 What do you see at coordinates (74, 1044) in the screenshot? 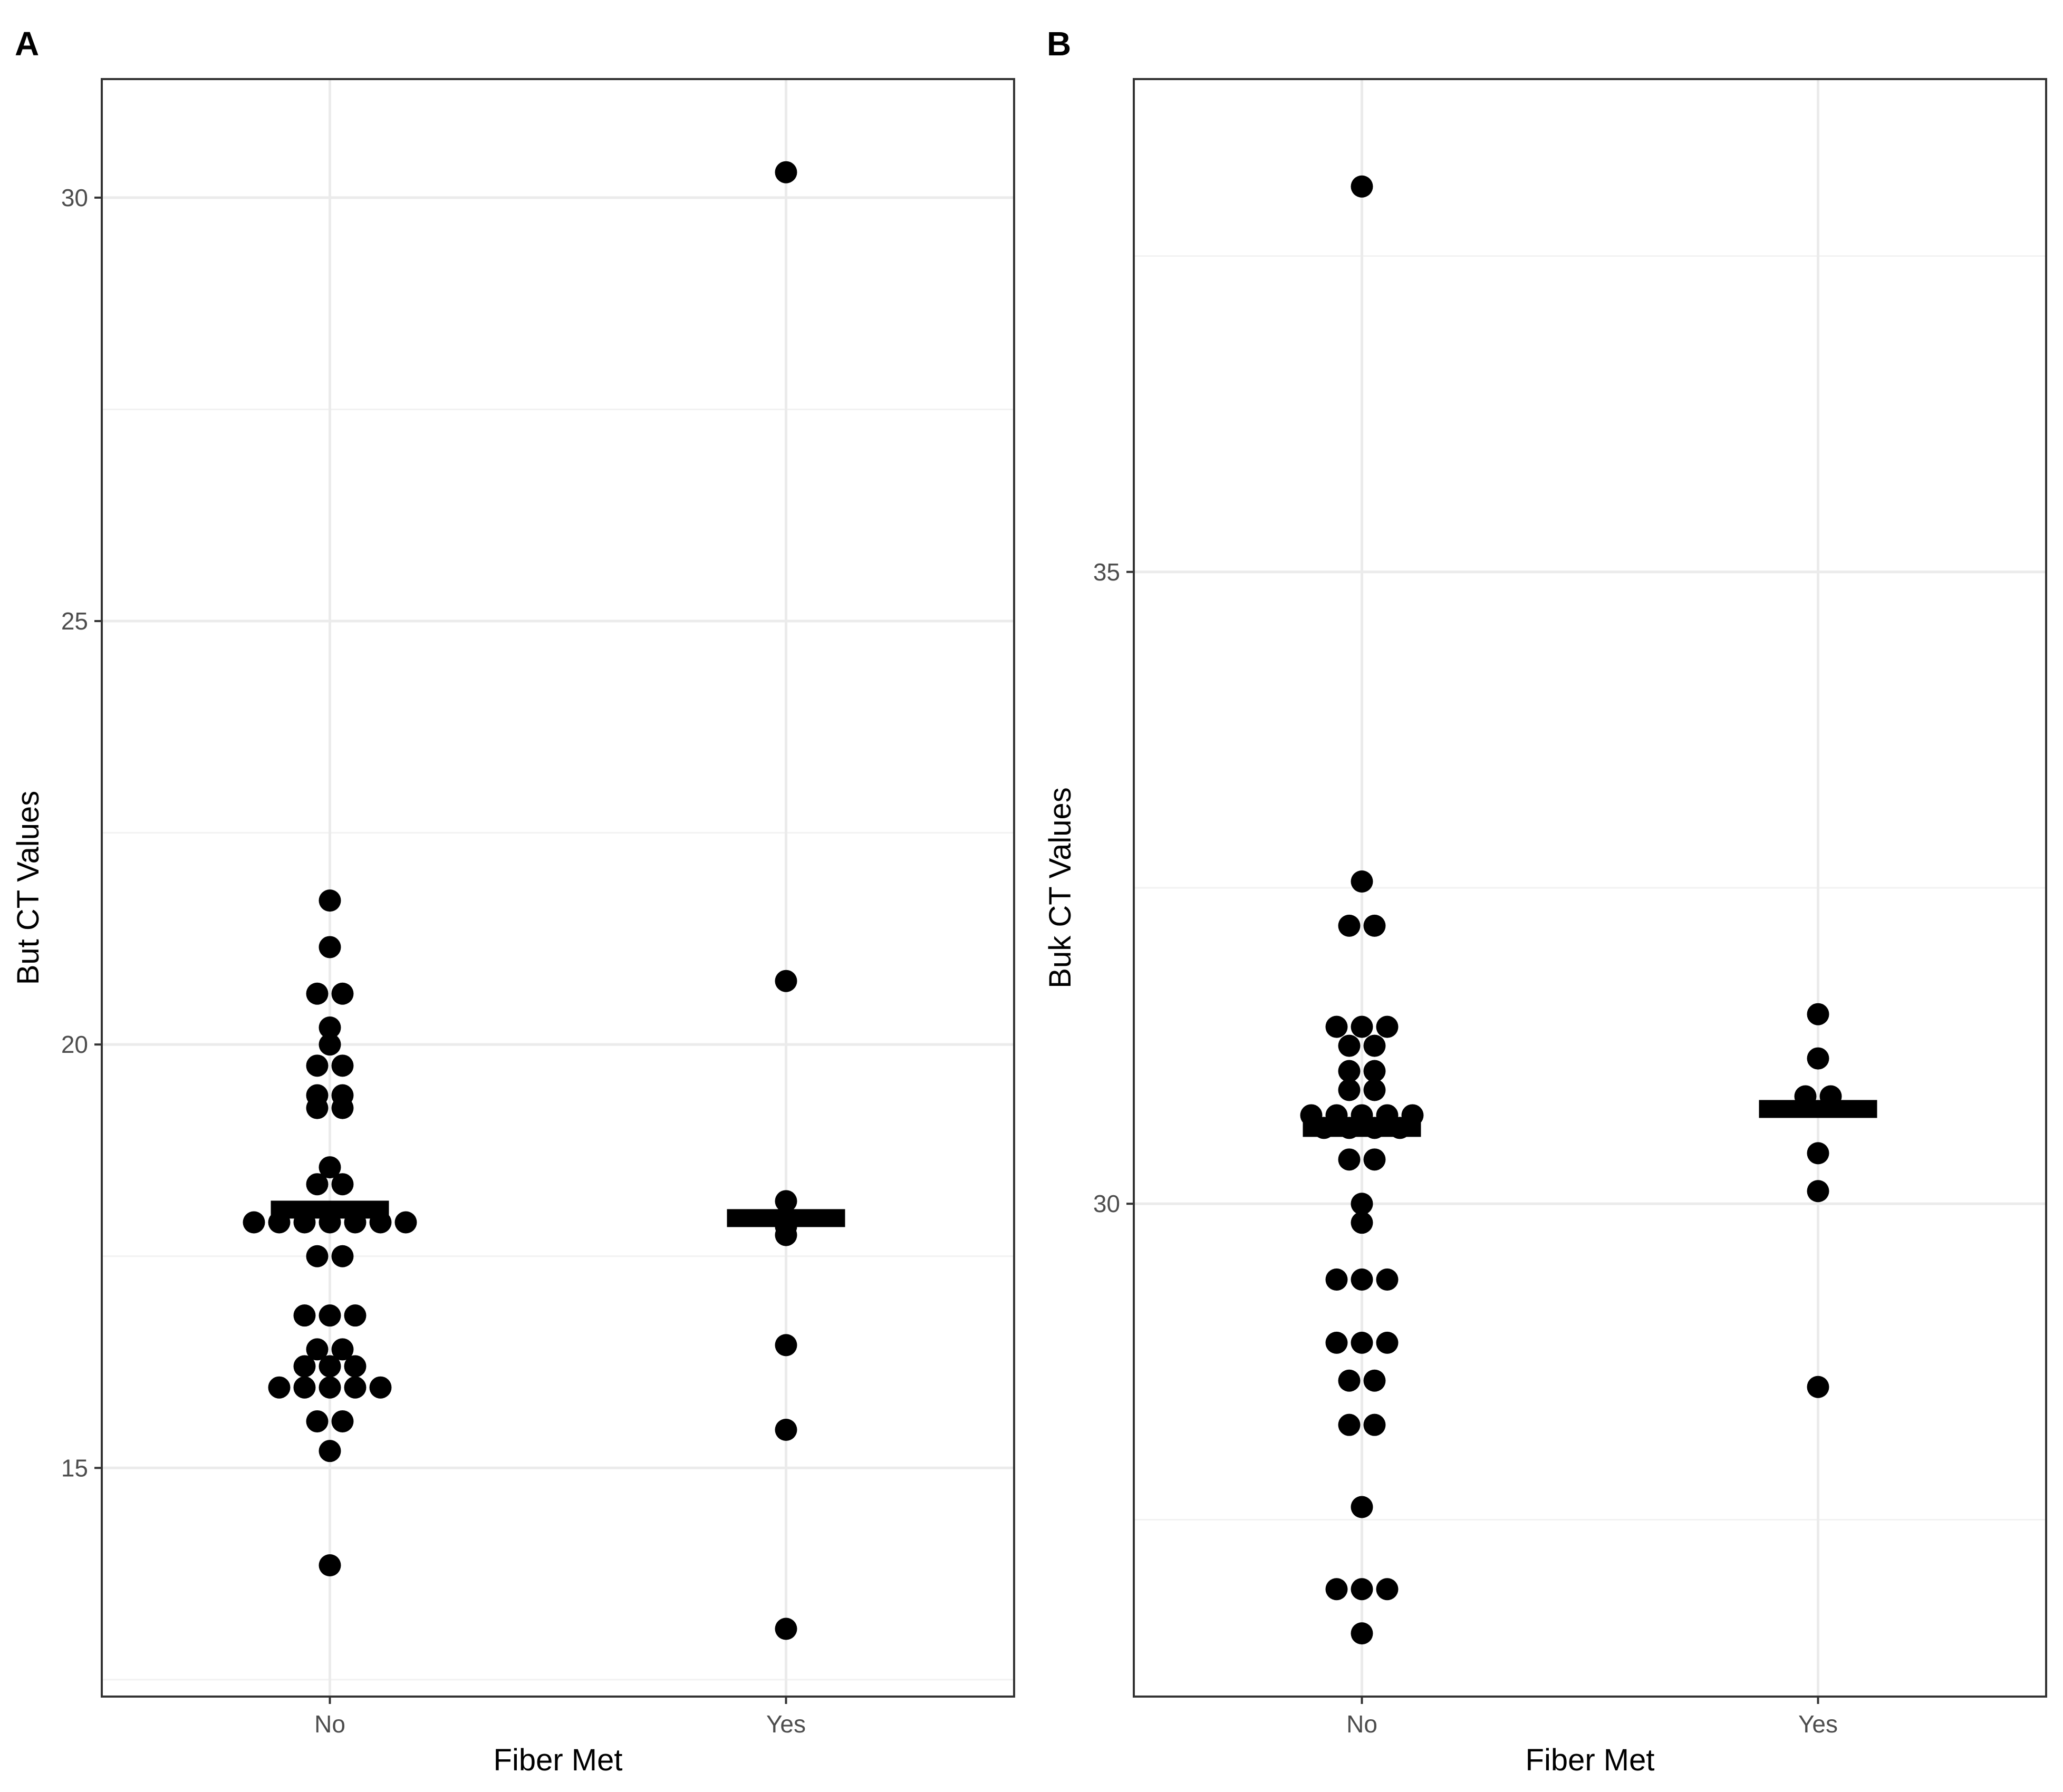
I see `y-tick-label: 20` at bounding box center [74, 1044].